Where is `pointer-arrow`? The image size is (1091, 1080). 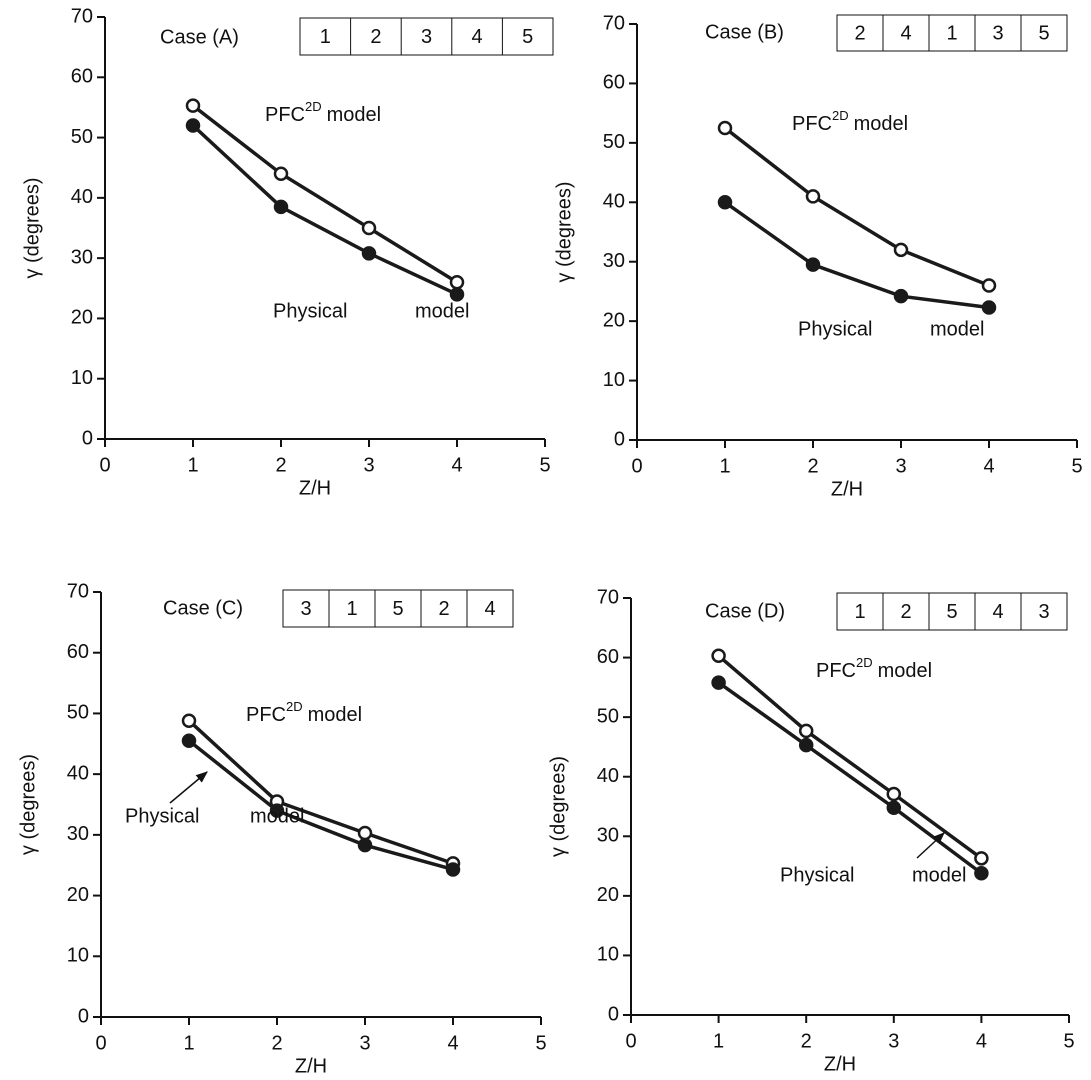
pointer-arrow is located at coordinates (930, 845).